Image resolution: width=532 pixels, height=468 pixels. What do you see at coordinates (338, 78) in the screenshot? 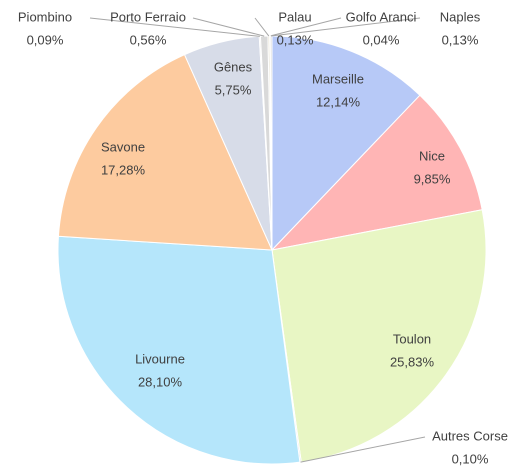
I see `slice-label: Marseille` at bounding box center [338, 78].